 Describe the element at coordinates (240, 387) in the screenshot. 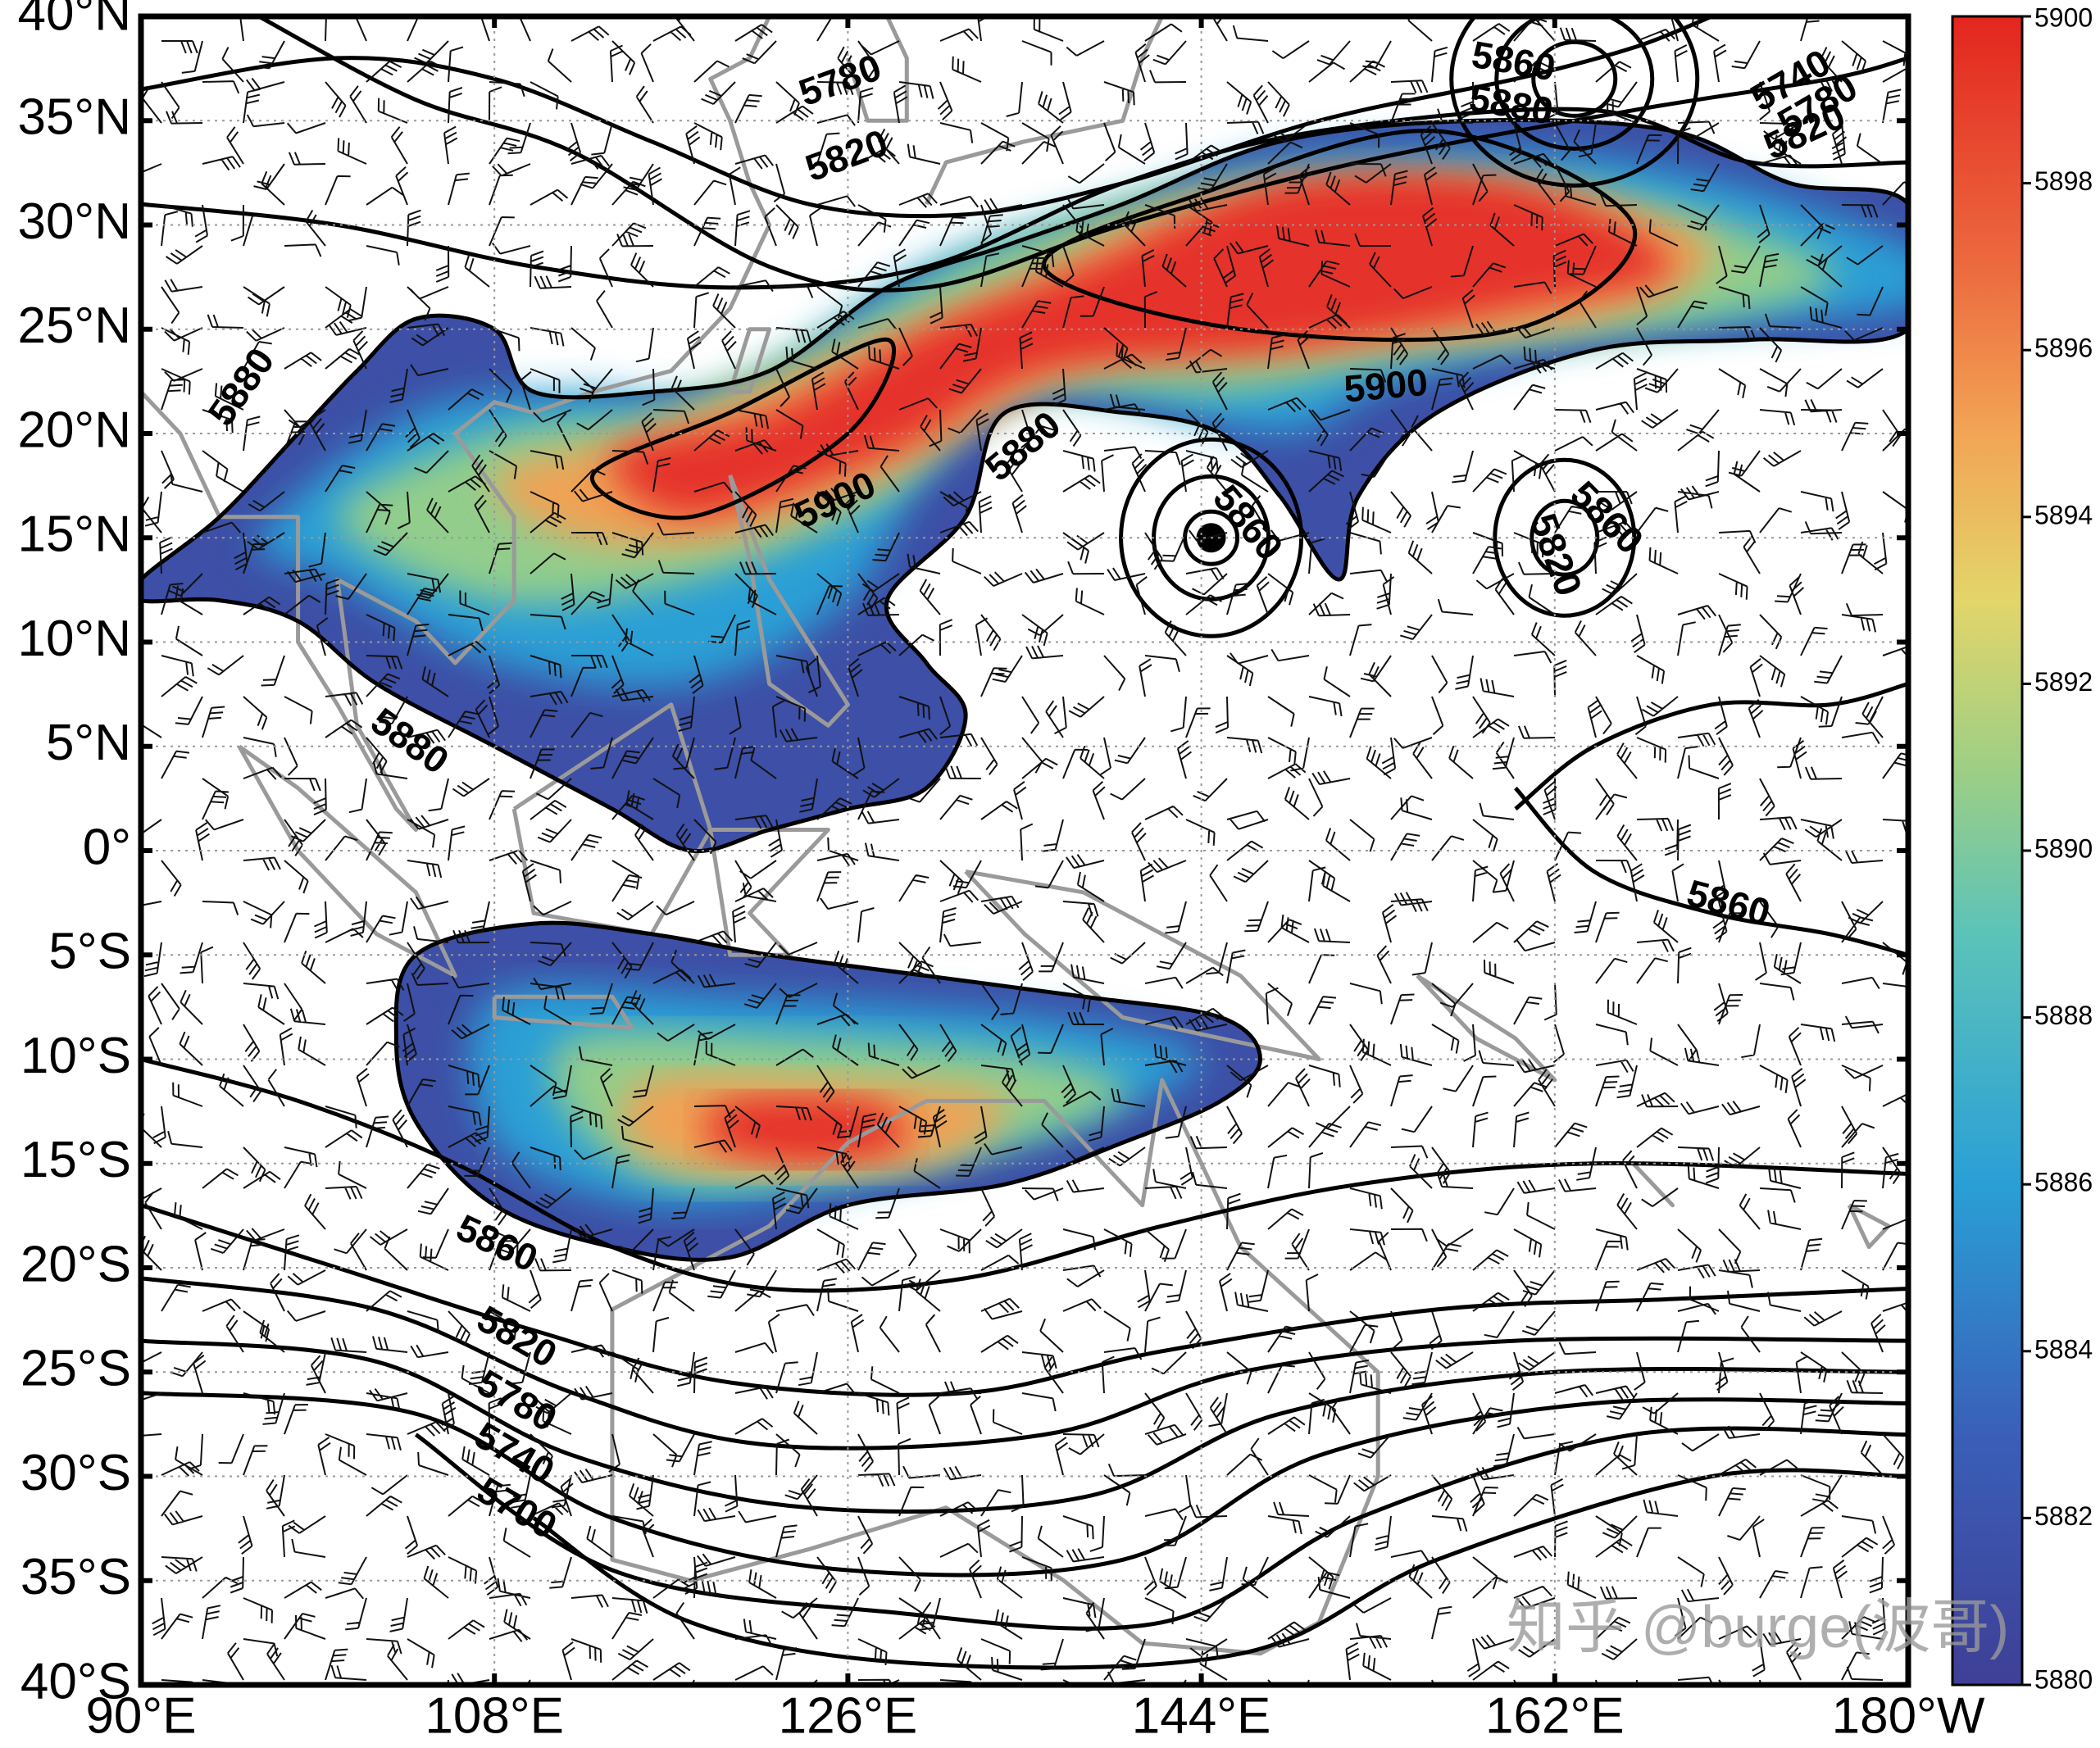

I see `contour-label: 5880` at that location.